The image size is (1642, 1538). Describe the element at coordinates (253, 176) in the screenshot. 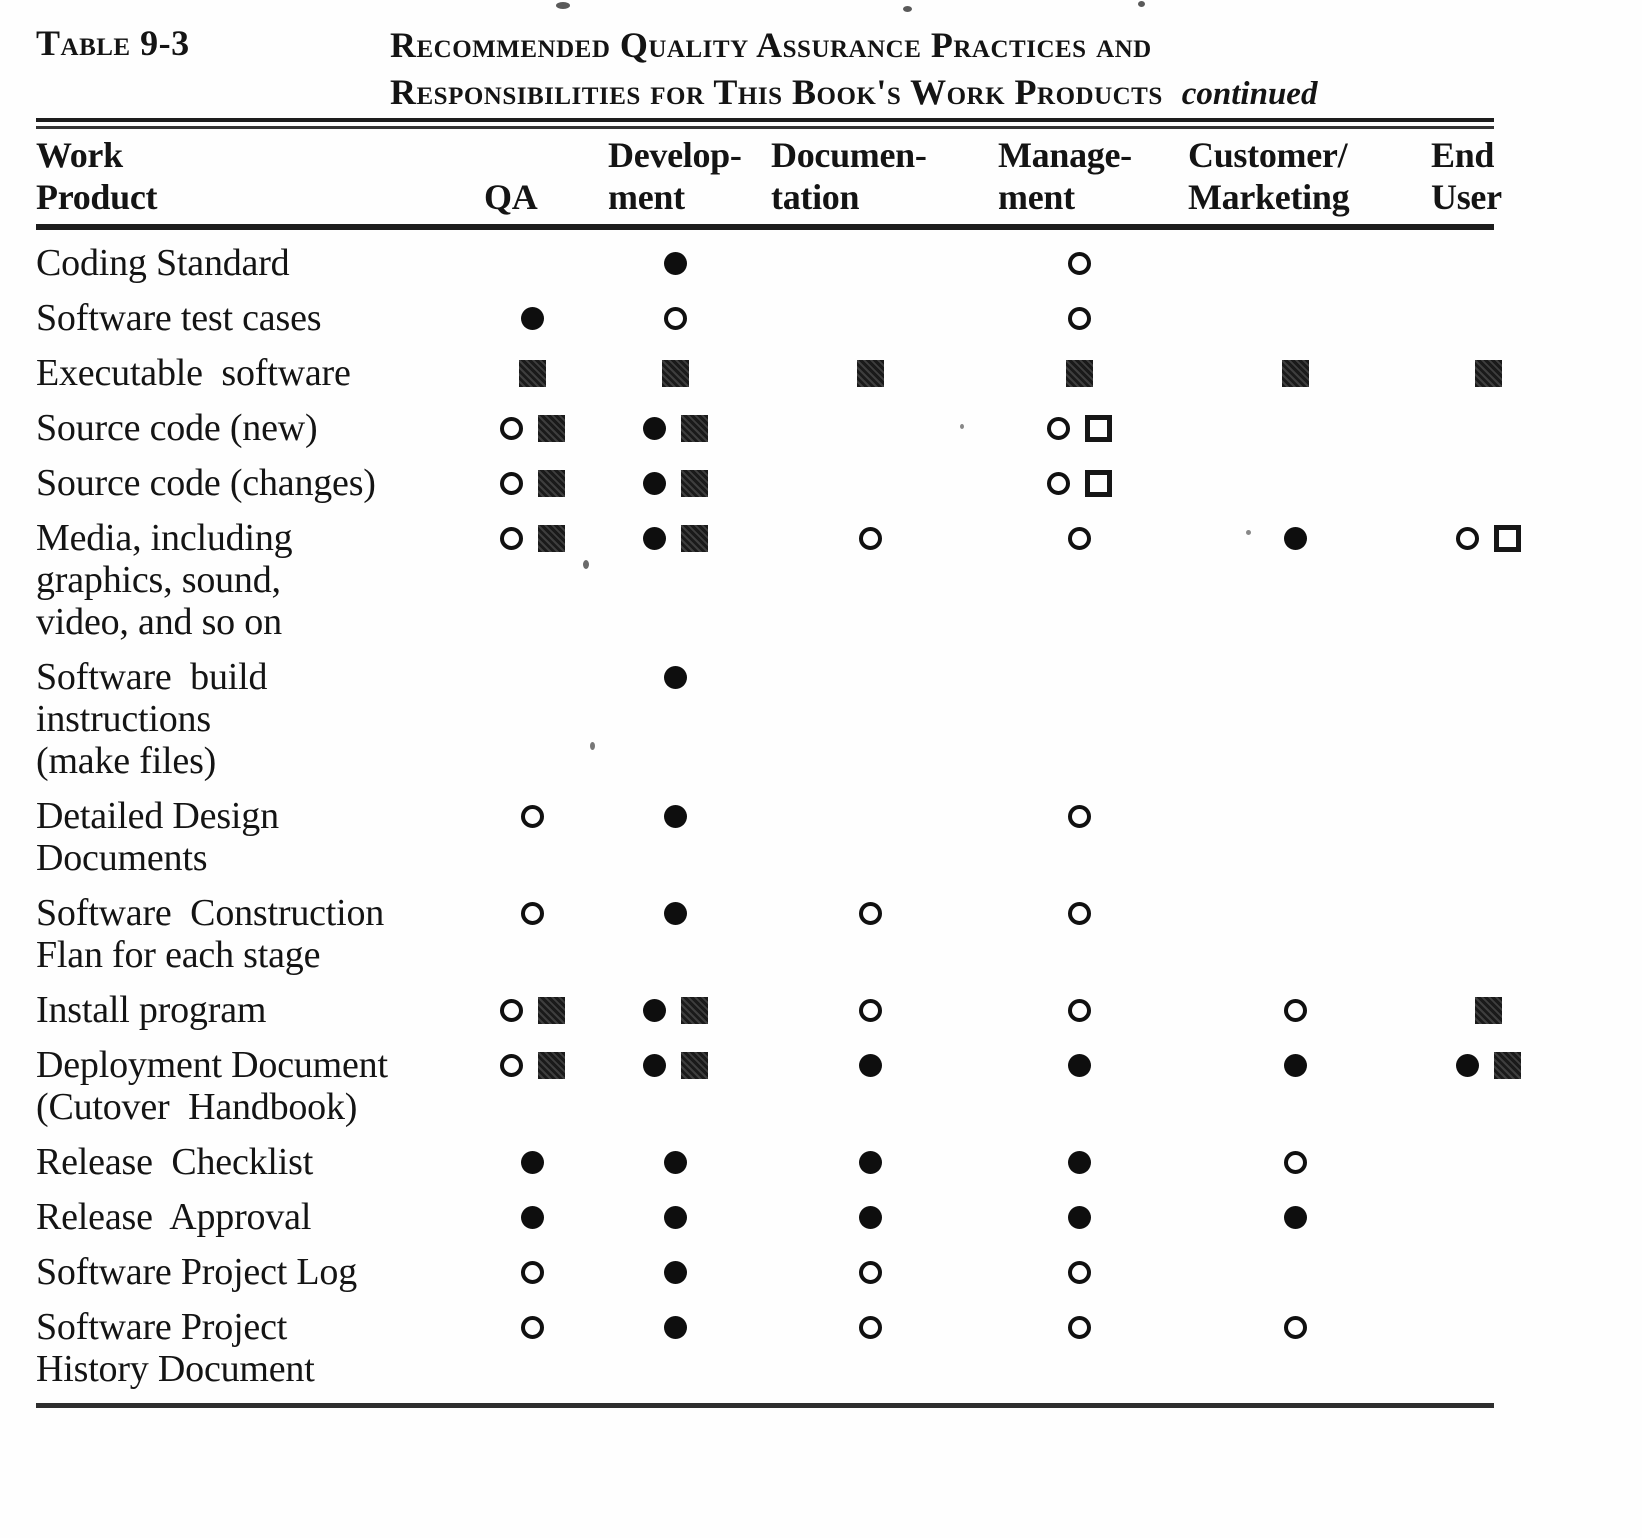

I see `column-header-work-product: Work Product` at that location.